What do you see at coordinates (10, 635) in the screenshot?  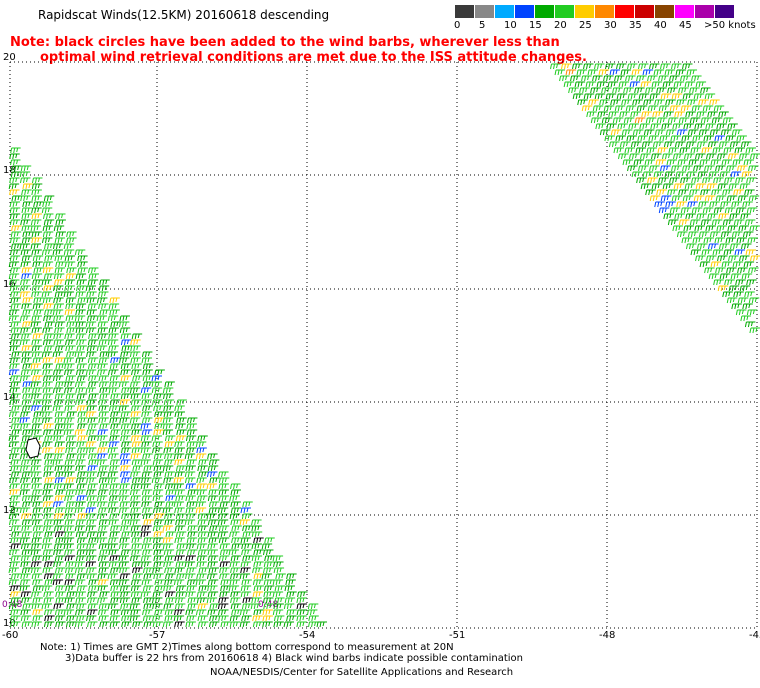 I see `lon-tick-label: -60` at bounding box center [10, 635].